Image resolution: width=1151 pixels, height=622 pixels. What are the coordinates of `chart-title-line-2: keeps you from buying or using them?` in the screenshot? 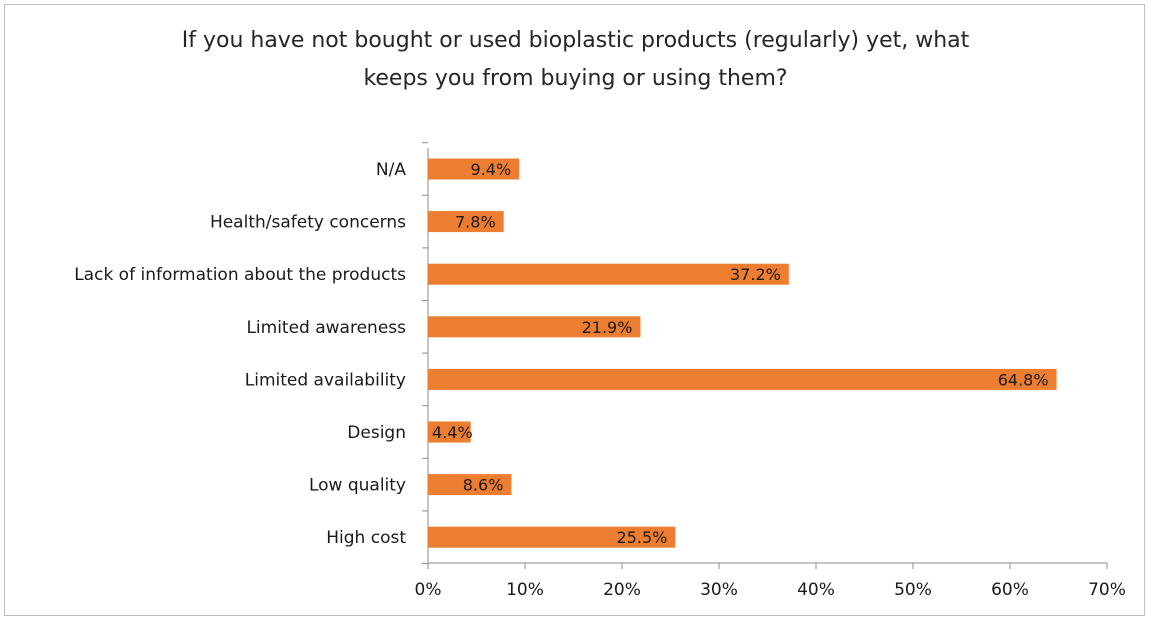 It's located at (575, 78).